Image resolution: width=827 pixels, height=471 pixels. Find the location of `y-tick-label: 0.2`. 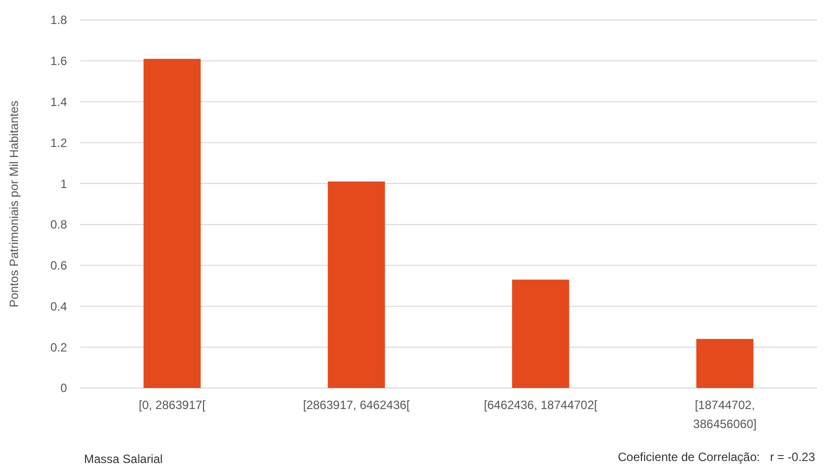

y-tick-label: 0.2 is located at coordinates (59, 347).